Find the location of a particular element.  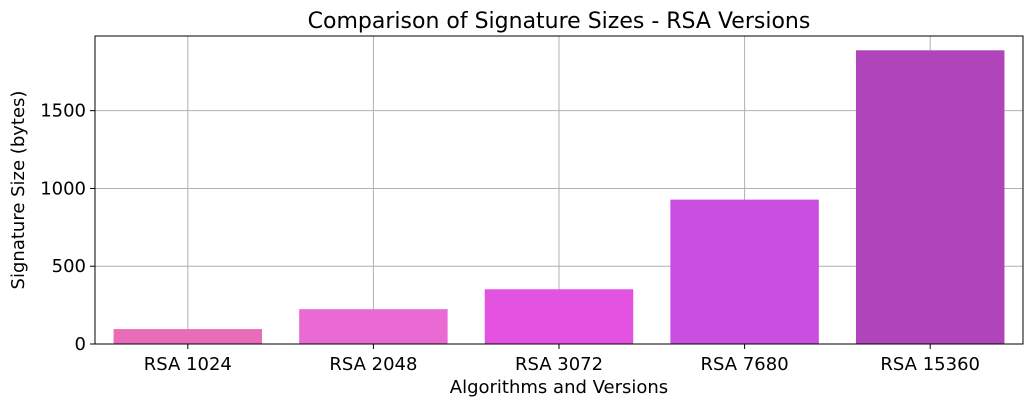

x-tick-label: RSA 1024 is located at coordinates (188, 364).